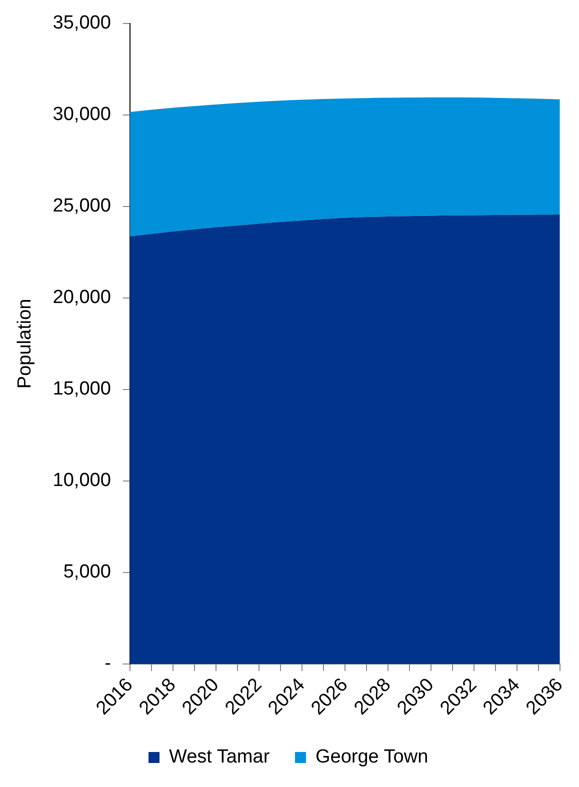 This screenshot has width=579, height=787. What do you see at coordinates (219, 757) in the screenshot?
I see `legend-label: West Tamar` at bounding box center [219, 757].